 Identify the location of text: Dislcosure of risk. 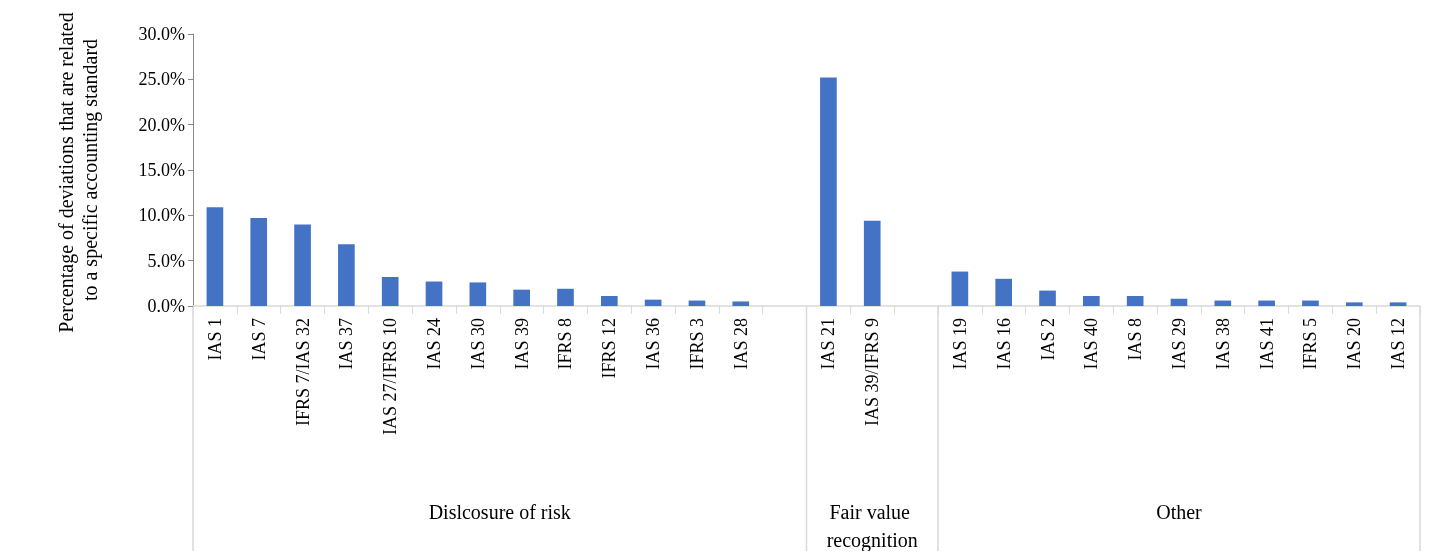
(499, 512).